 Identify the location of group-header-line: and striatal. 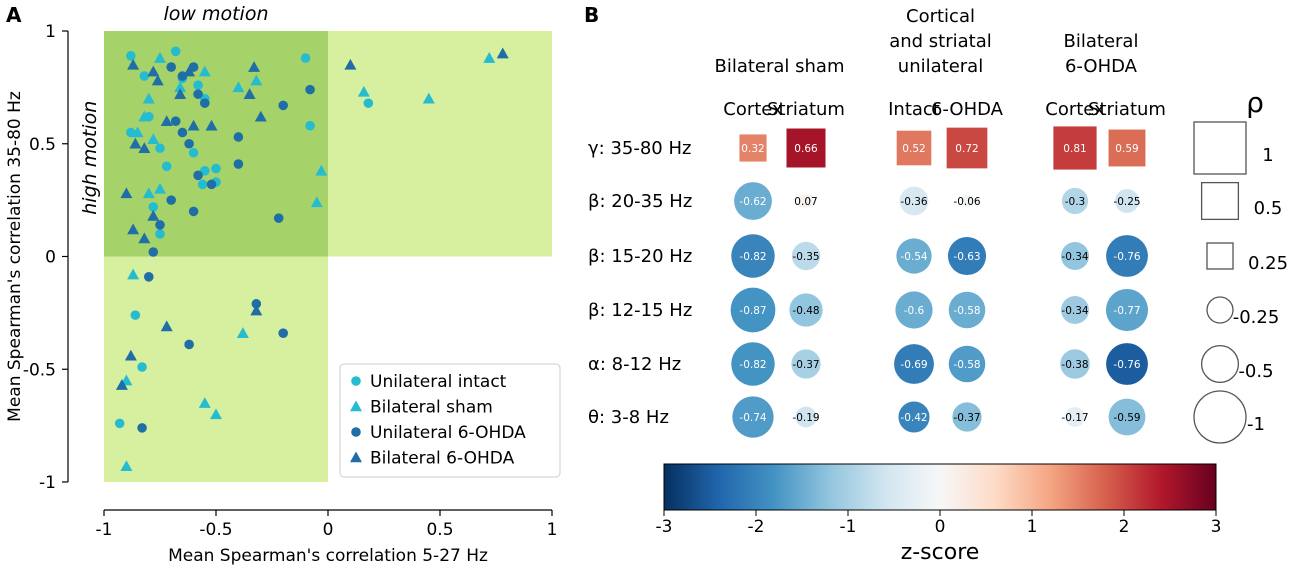
(940, 41).